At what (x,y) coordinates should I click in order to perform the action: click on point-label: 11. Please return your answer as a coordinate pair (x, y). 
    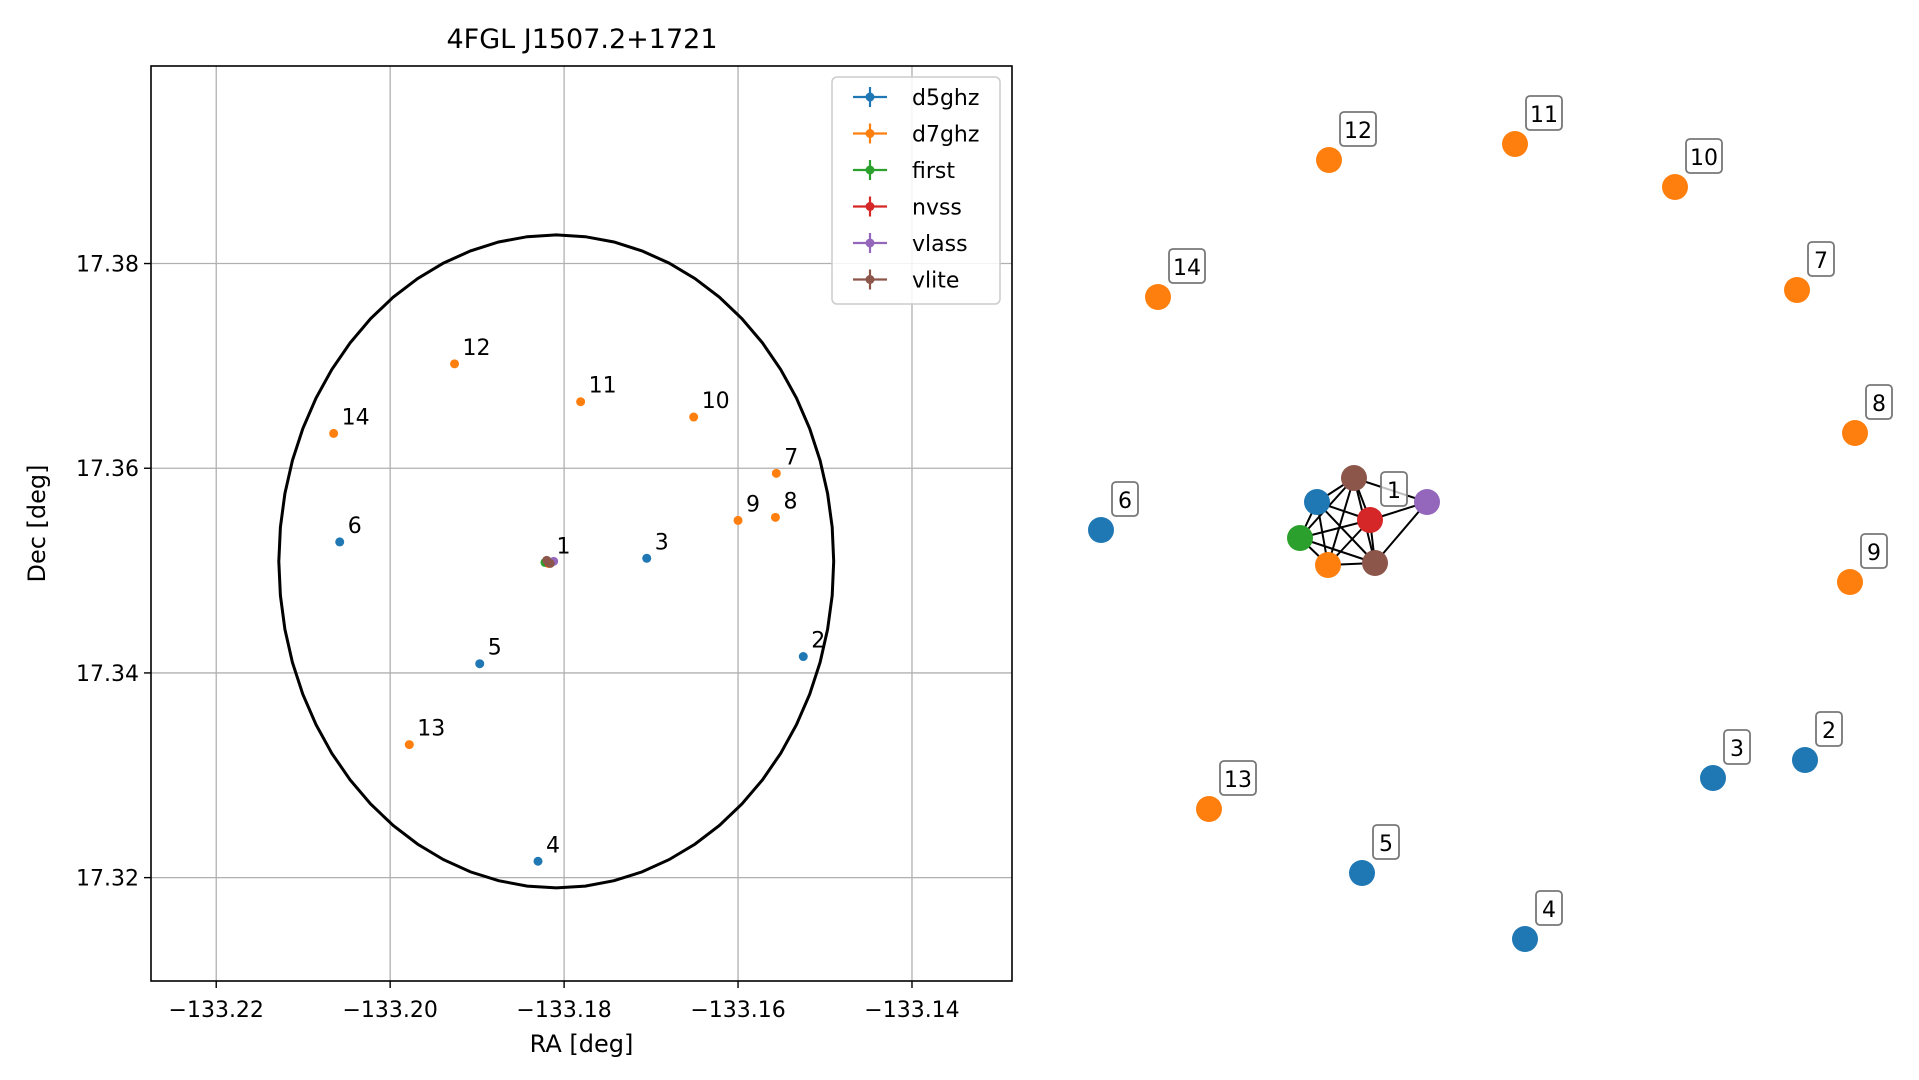
    Looking at the image, I should click on (603, 386).